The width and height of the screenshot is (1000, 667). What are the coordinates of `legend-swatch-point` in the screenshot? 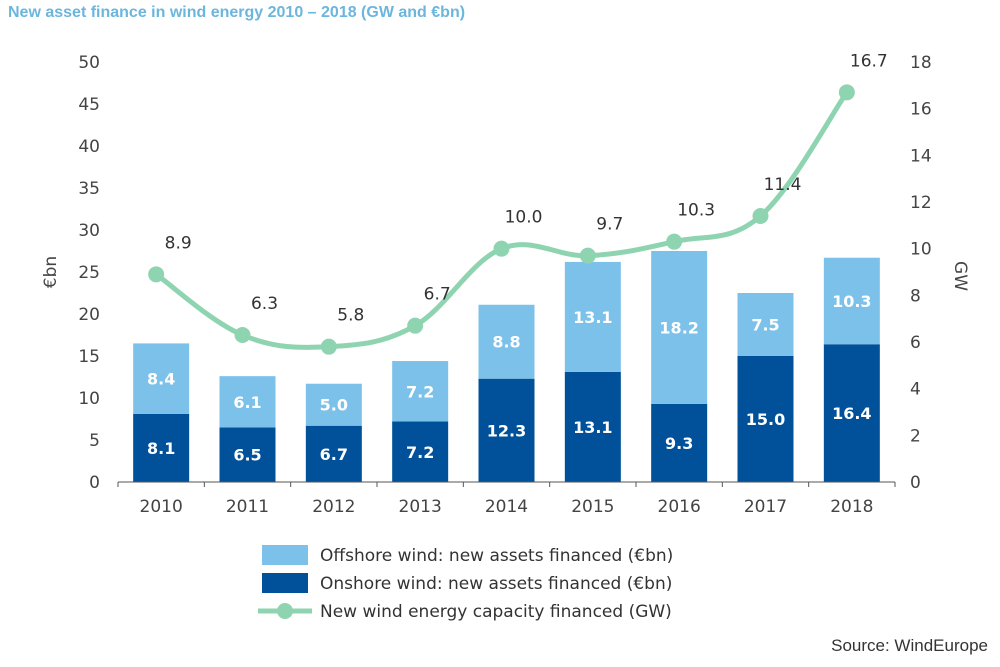 It's located at (285, 611).